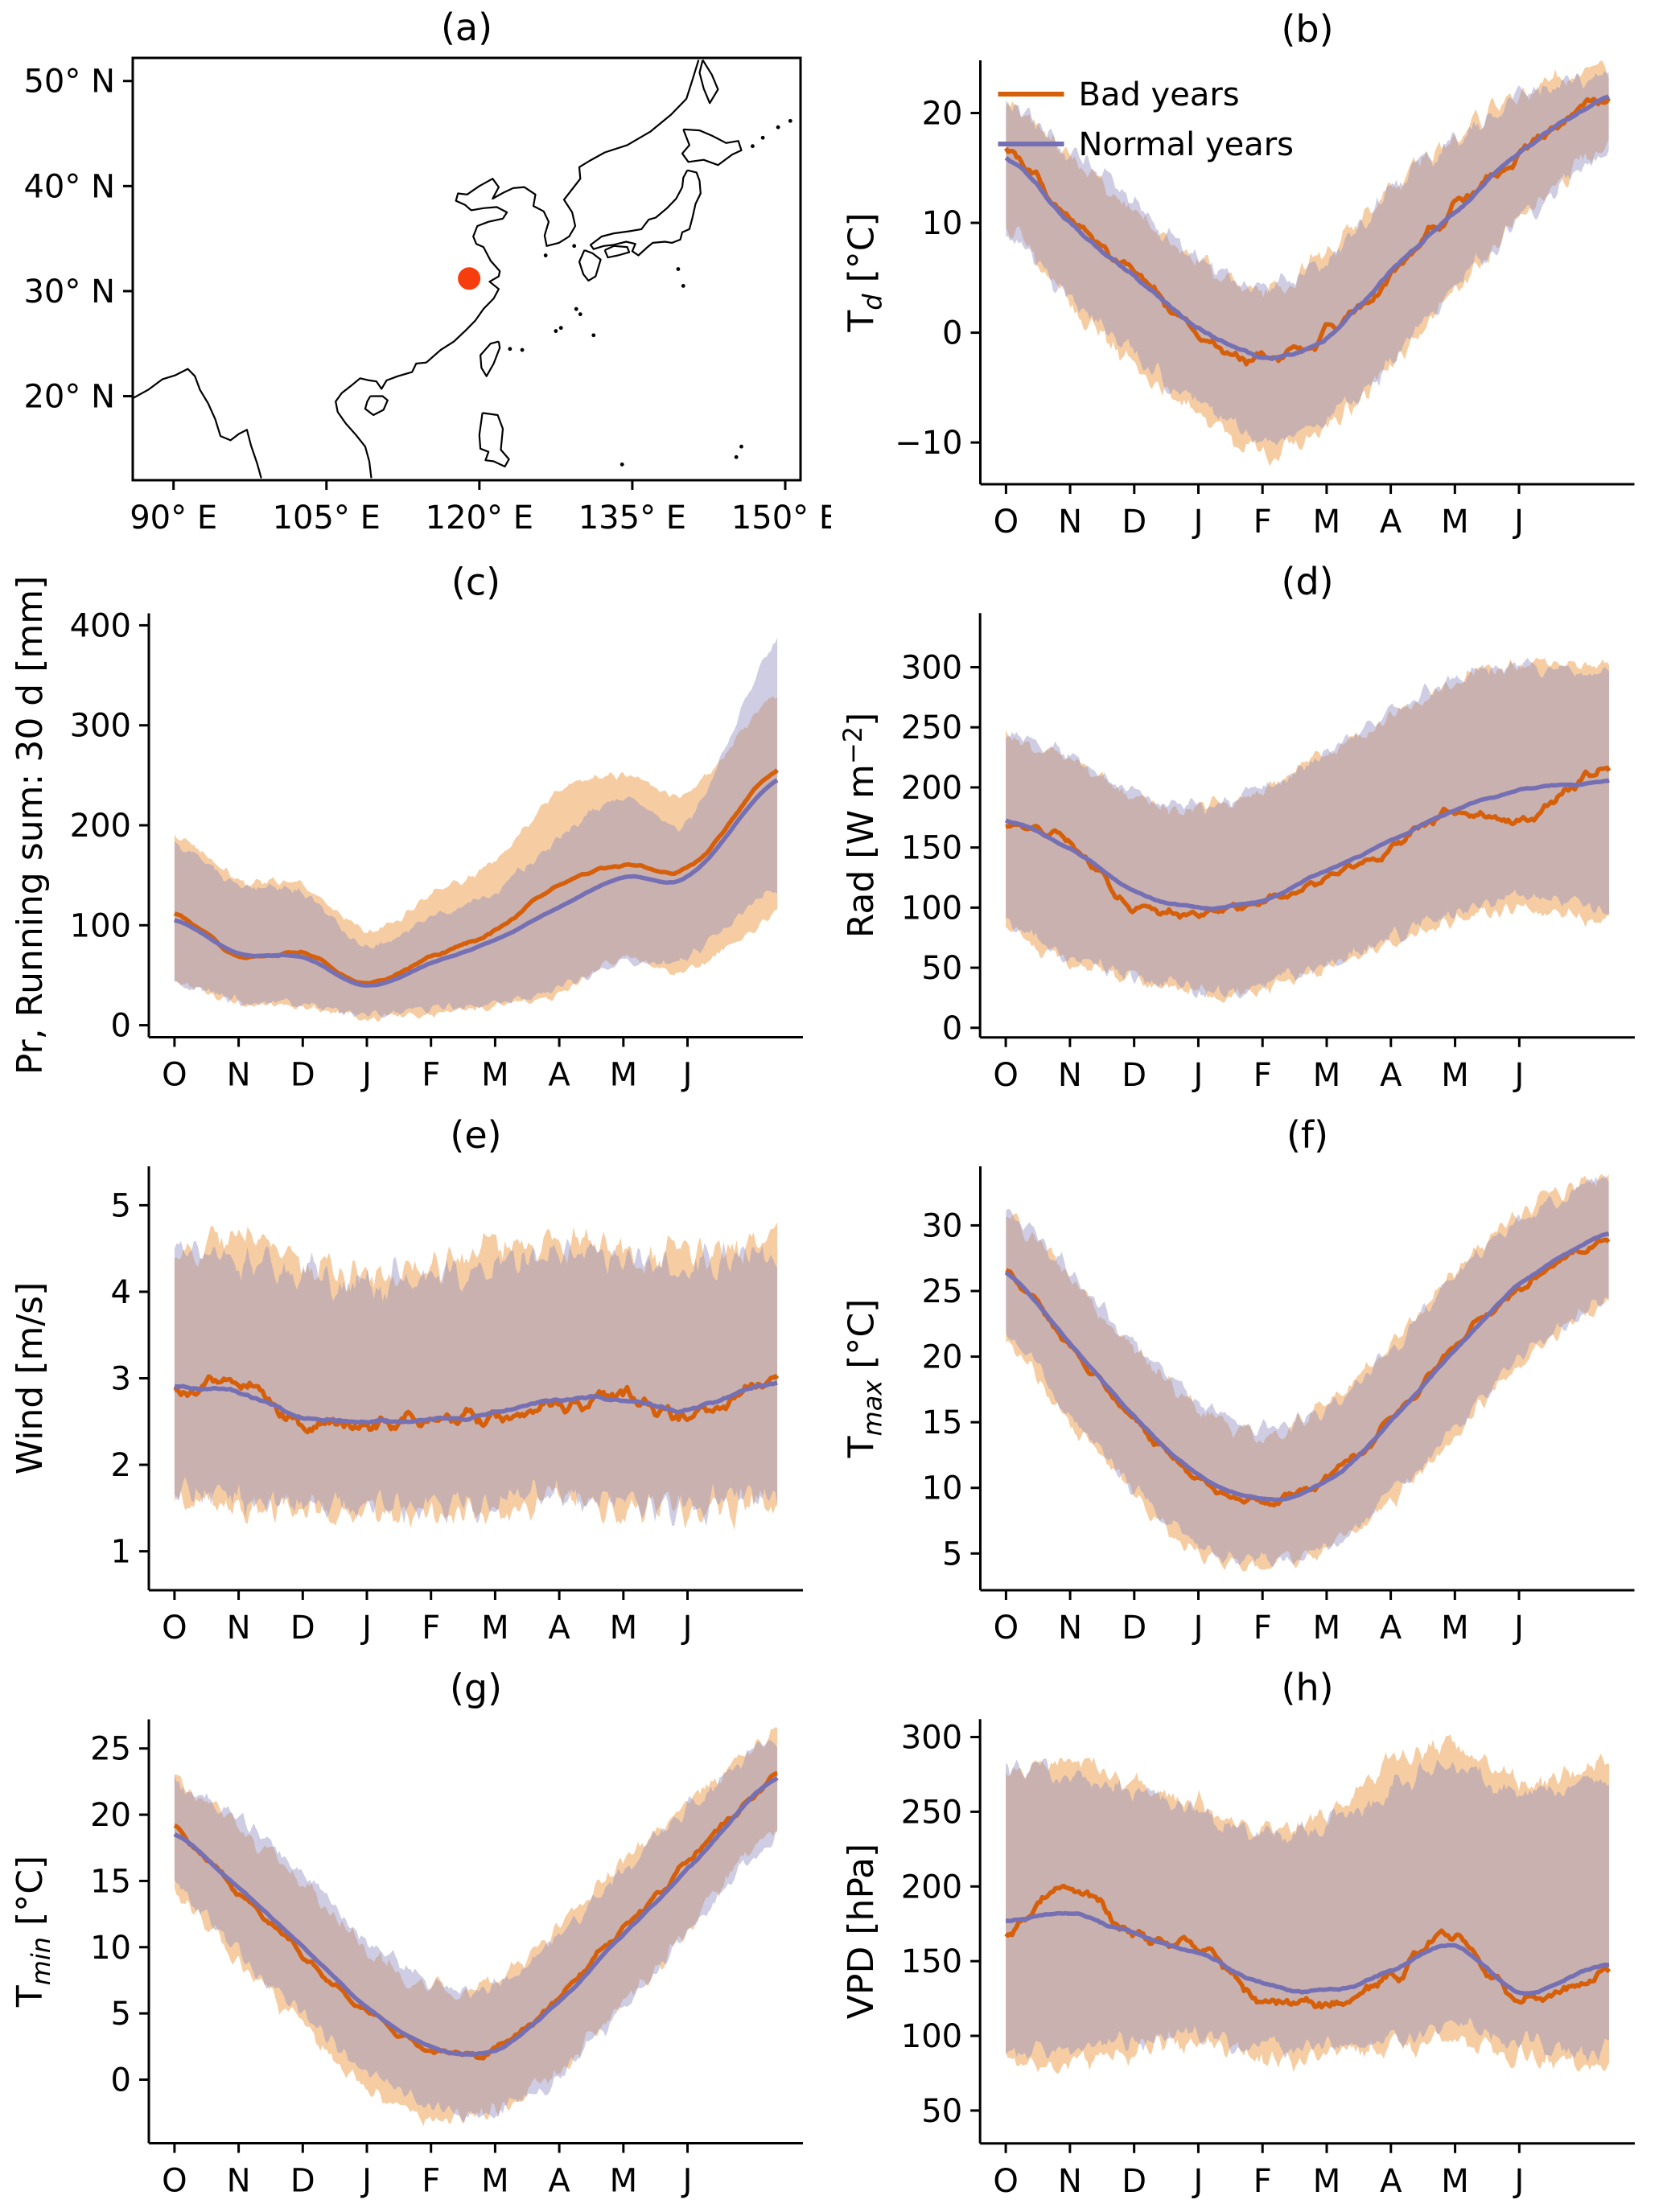 The image size is (1663, 2212). Describe the element at coordinates (1308, 1687) in the screenshot. I see `panel-title: (h)` at that location.